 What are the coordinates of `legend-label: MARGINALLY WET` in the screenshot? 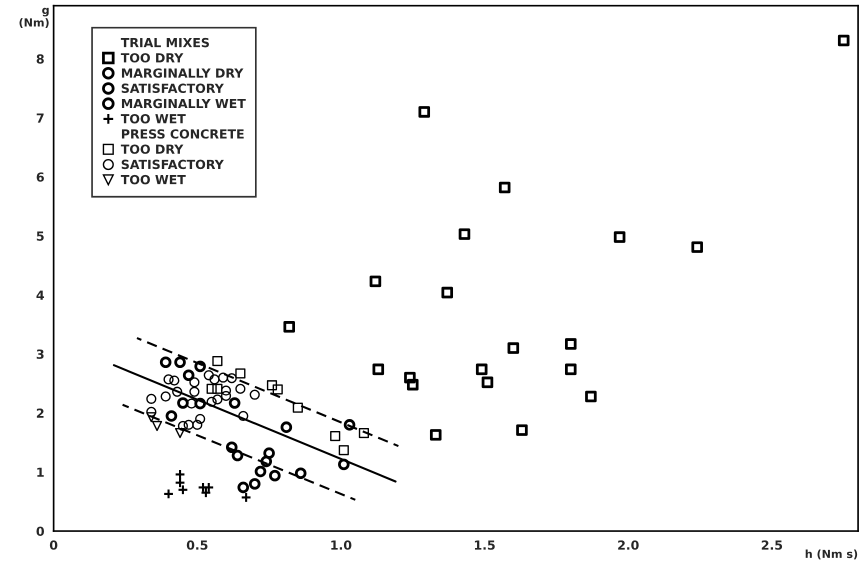 It's located at (184, 103).